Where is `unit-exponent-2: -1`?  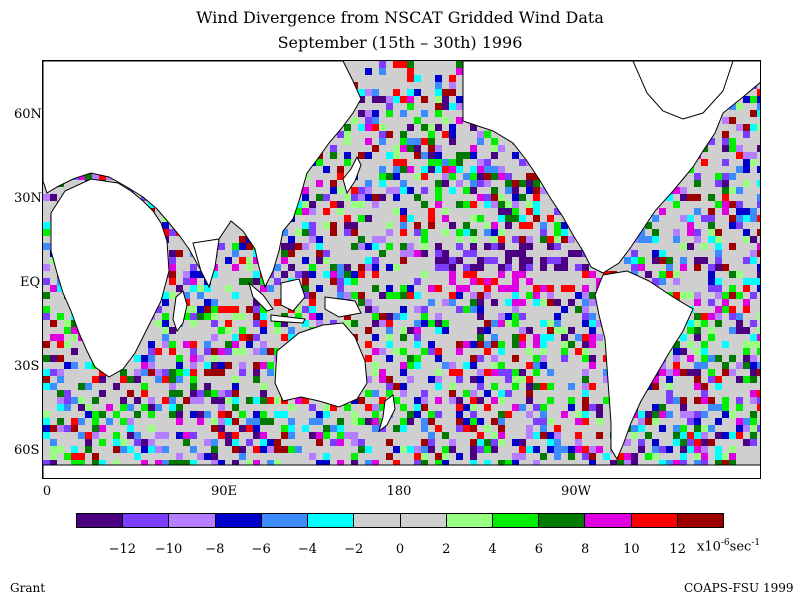 unit-exponent-2: -1 is located at coordinates (756, 543).